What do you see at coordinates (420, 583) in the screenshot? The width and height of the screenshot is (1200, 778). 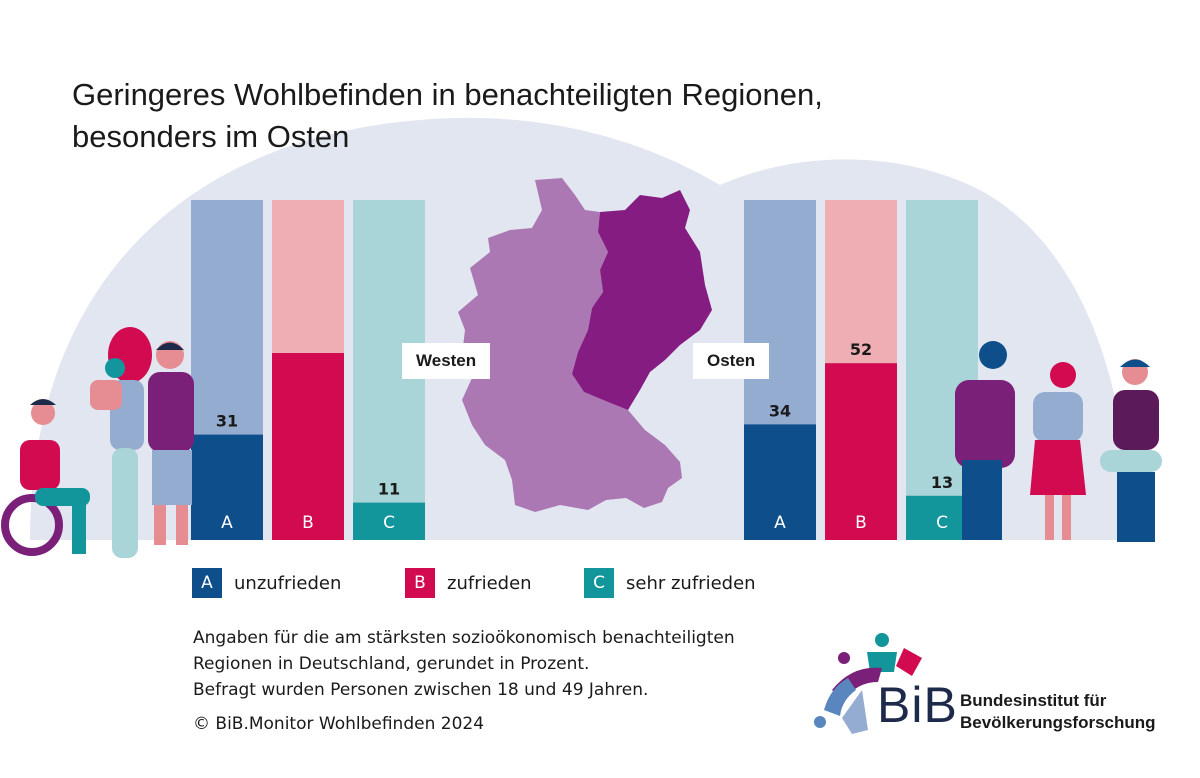 I see `legend-key-b: B` at bounding box center [420, 583].